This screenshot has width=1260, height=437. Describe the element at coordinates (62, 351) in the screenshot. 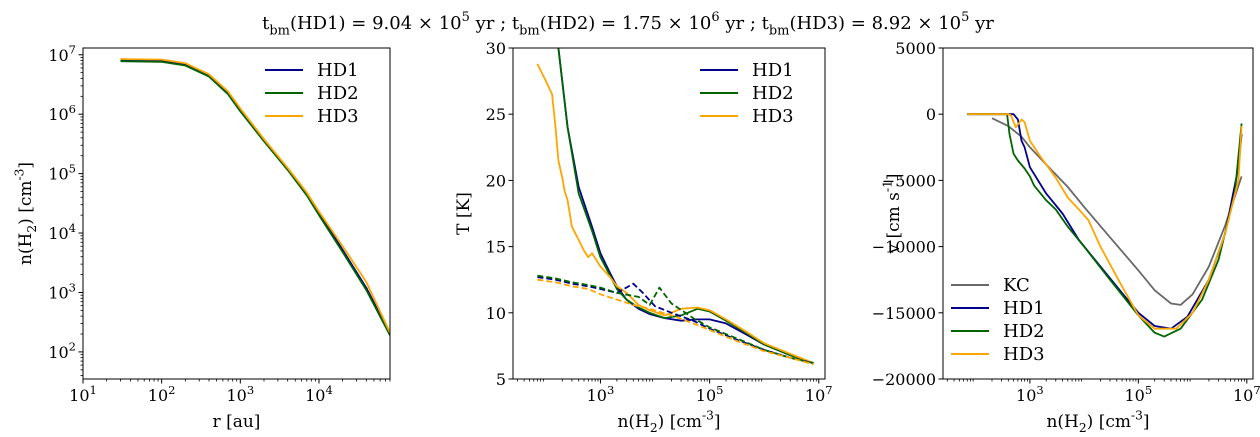

I see `y-tick-label: 10²` at that location.